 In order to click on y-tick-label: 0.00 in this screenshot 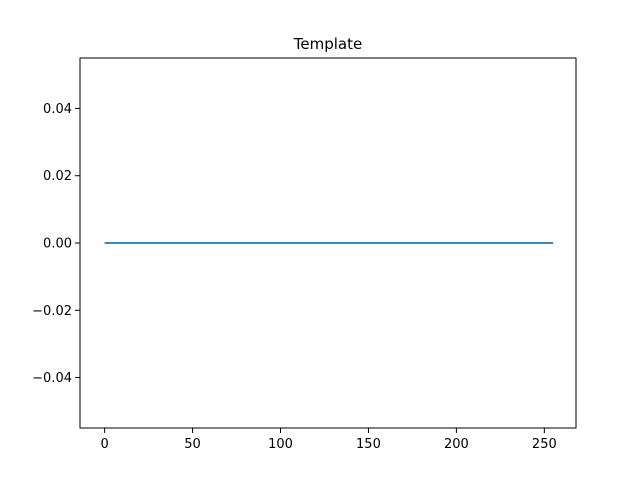, I will do `click(57, 244)`.